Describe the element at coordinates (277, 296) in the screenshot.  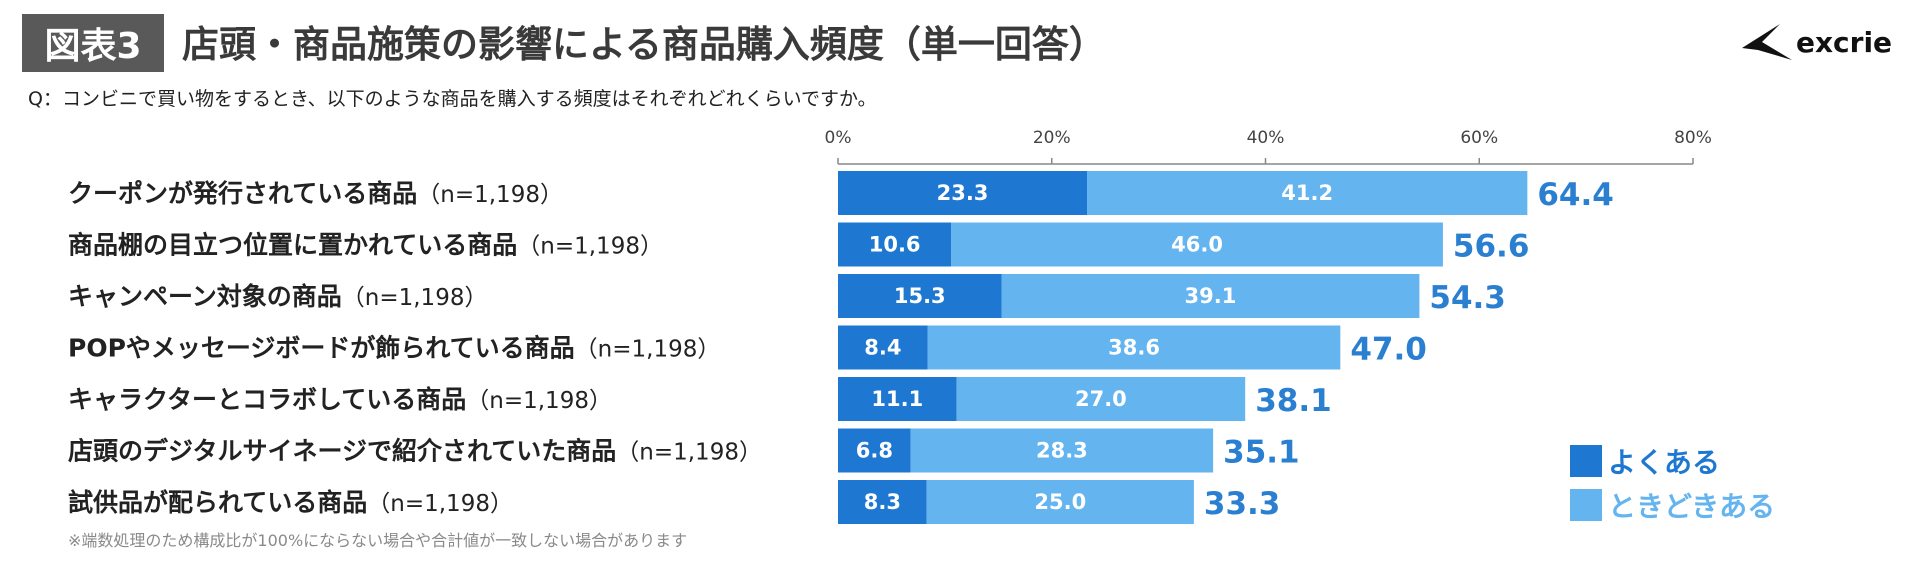
I see `category-label: キャンペーン対象の商品（n=1,198）` at that location.